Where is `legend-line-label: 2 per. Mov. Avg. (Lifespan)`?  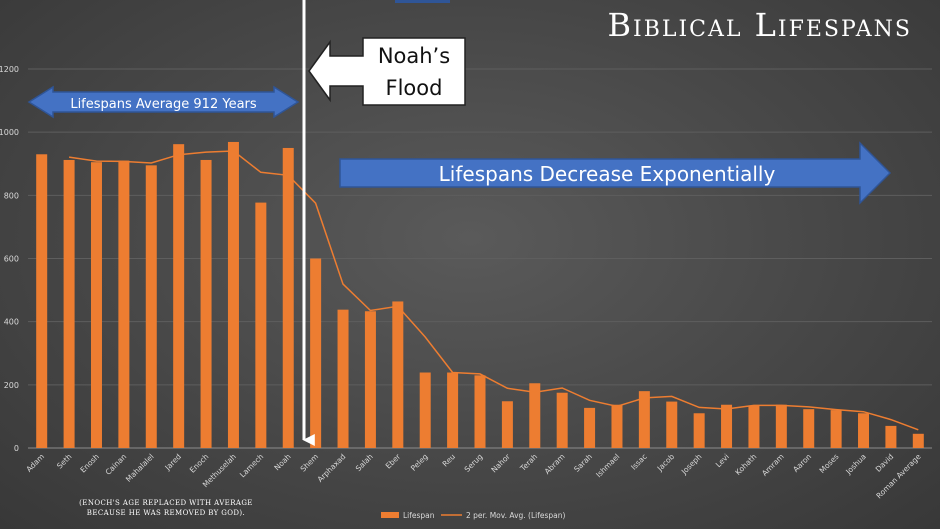 legend-line-label: 2 per. Mov. Avg. (Lifespan) is located at coordinates (515, 515).